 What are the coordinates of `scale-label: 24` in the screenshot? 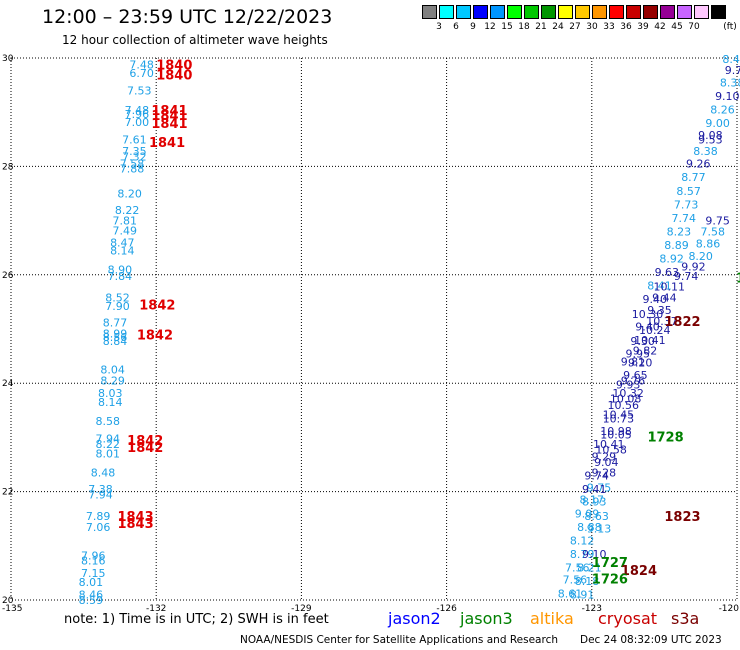 It's located at (558, 27).